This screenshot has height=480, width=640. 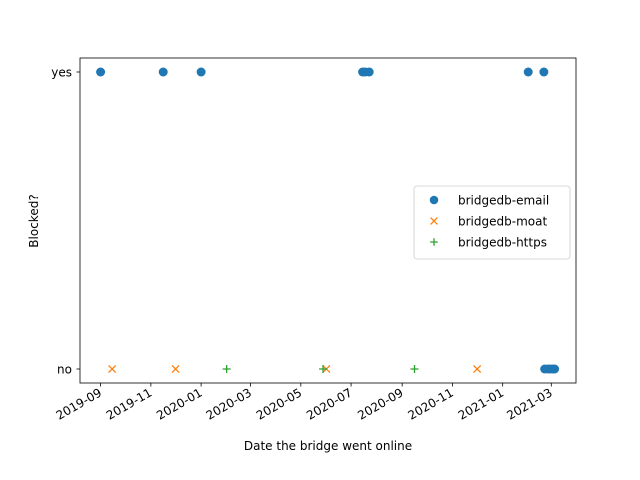 I want to click on x-tick-label: 2020-03, so click(x=229, y=403).